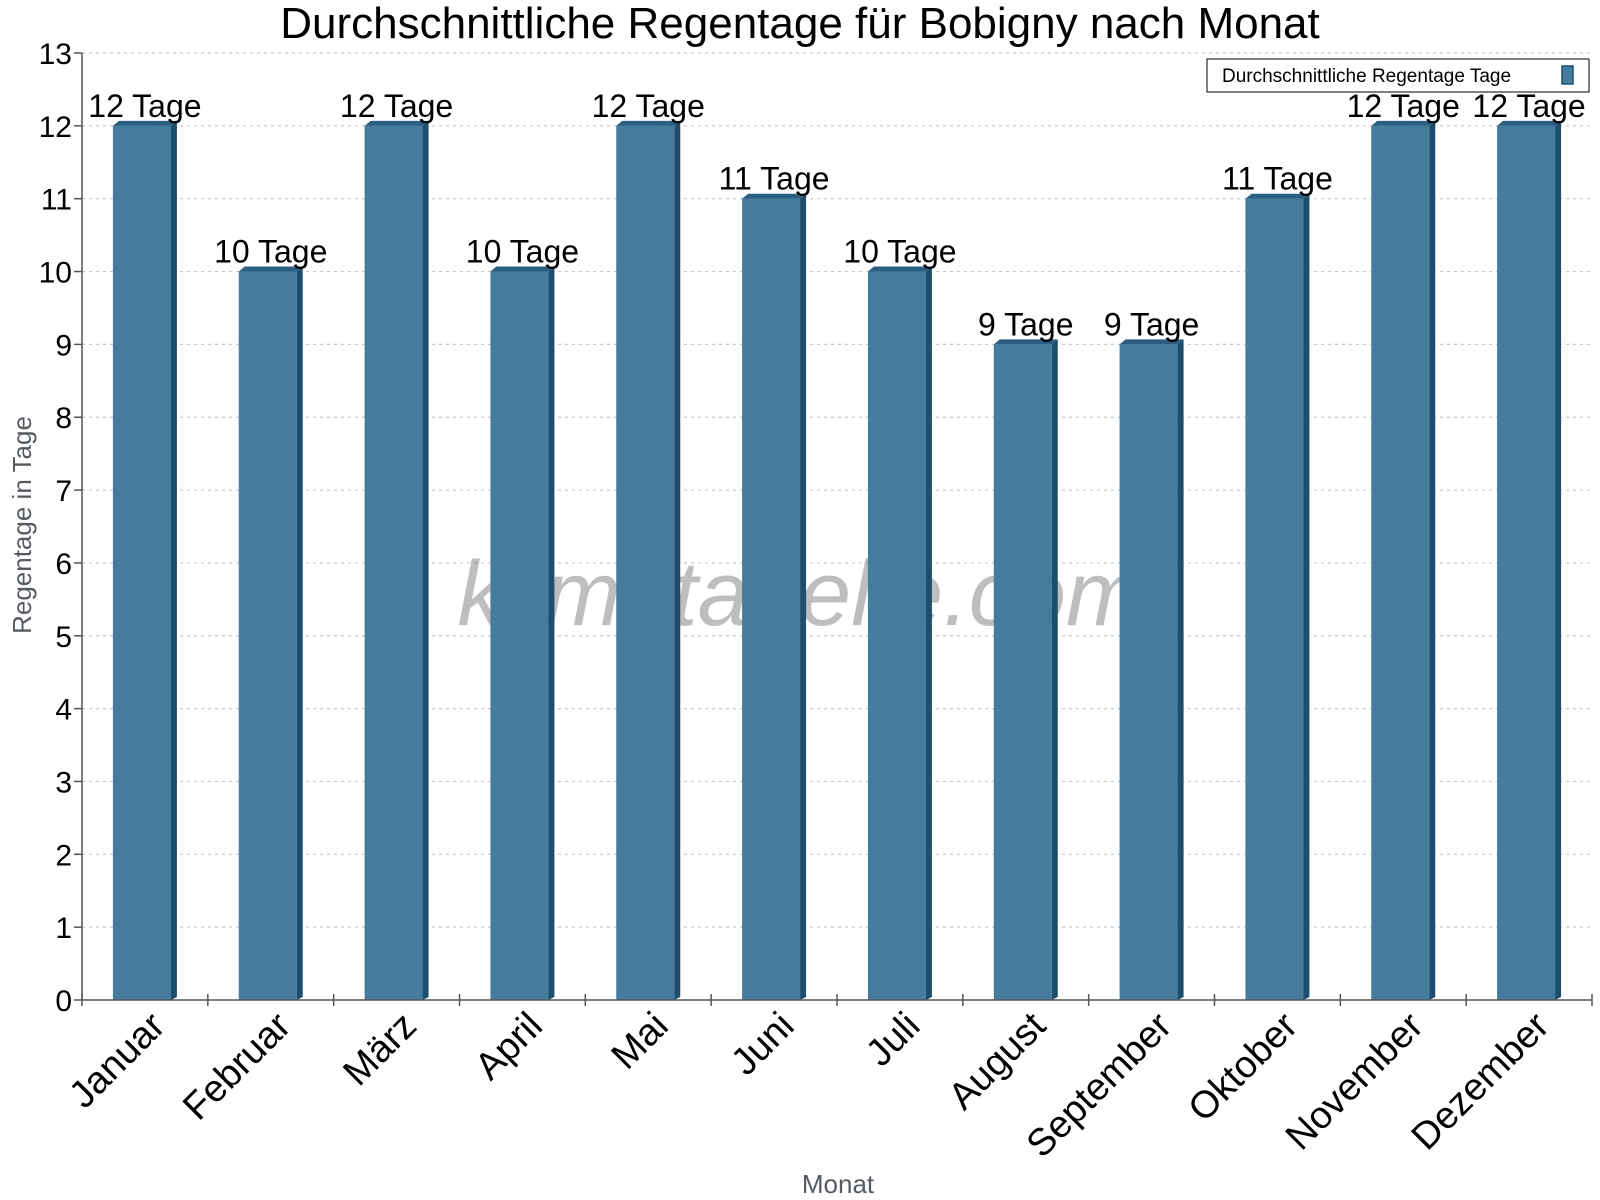  What do you see at coordinates (237, 1066) in the screenshot?
I see `x-tick-label: Februar` at bounding box center [237, 1066].